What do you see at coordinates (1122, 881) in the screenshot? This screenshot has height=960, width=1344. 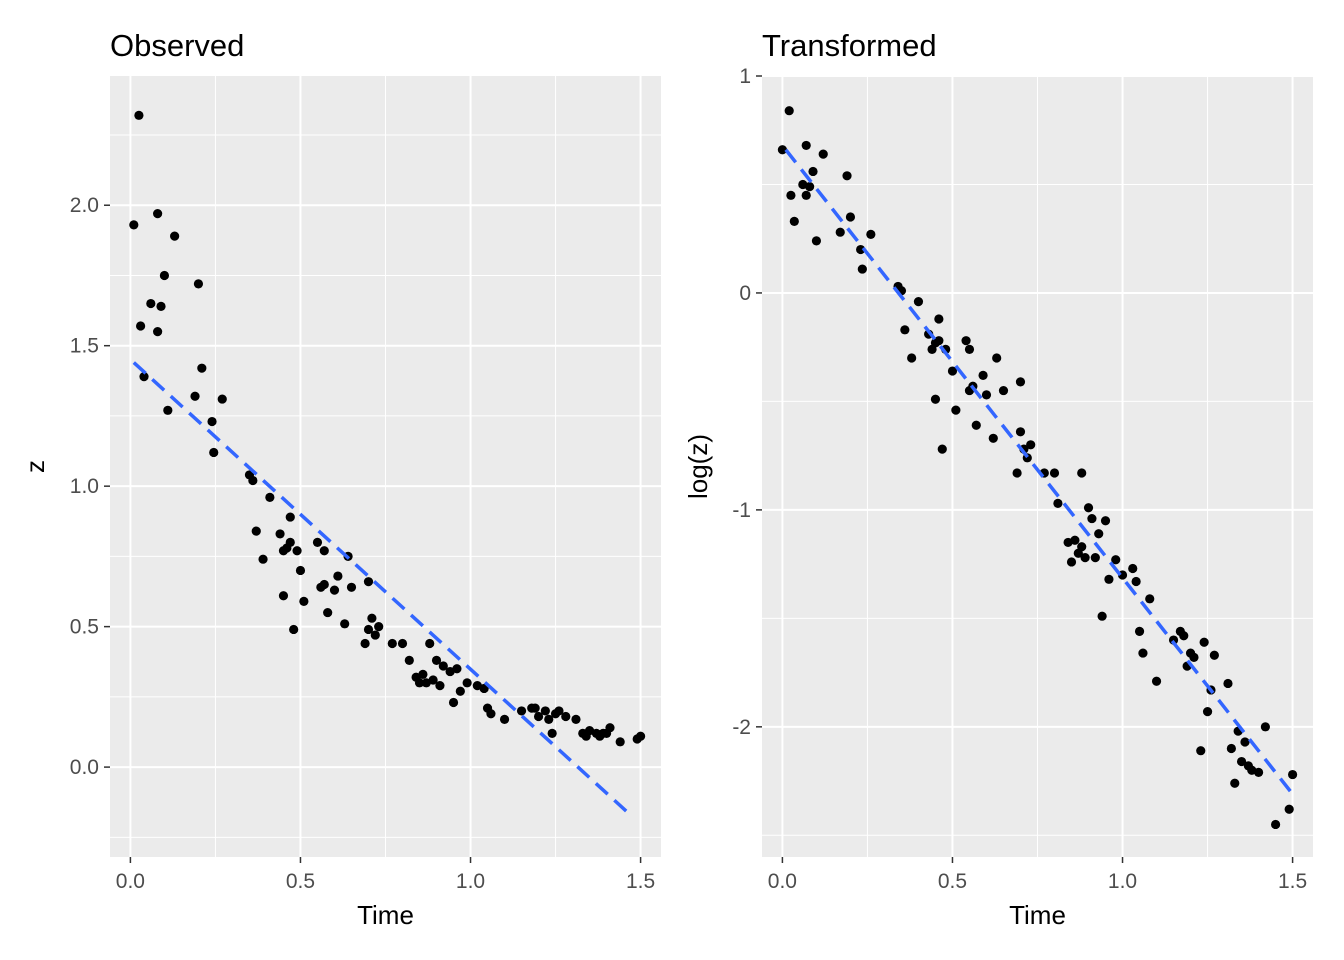 I see `x-tick-label: 1.0` at bounding box center [1122, 881].